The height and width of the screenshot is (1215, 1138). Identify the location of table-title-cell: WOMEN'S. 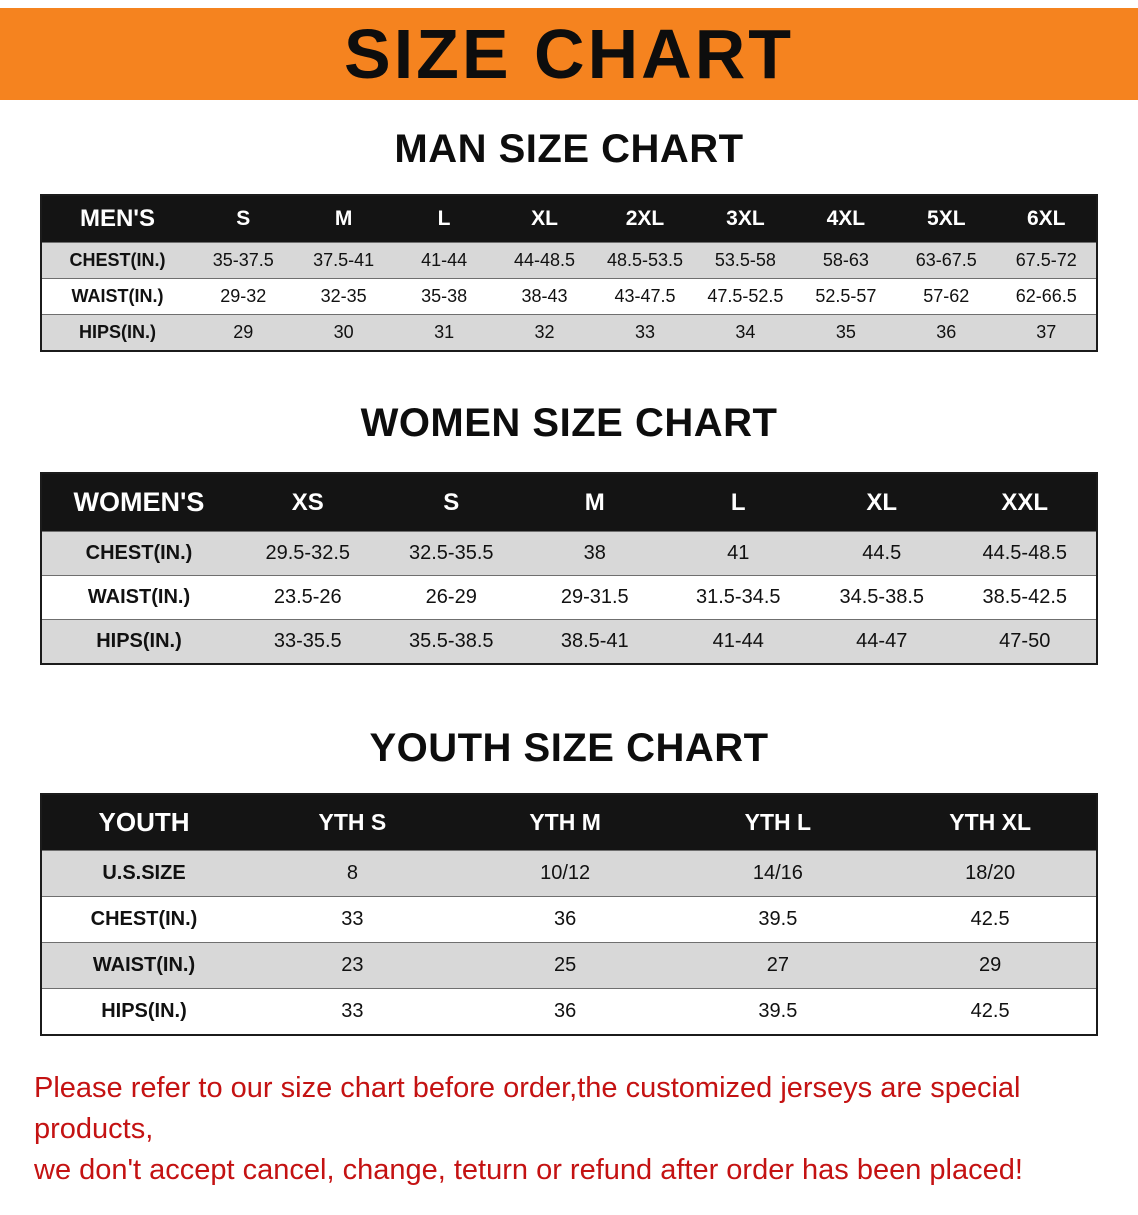
(138, 502).